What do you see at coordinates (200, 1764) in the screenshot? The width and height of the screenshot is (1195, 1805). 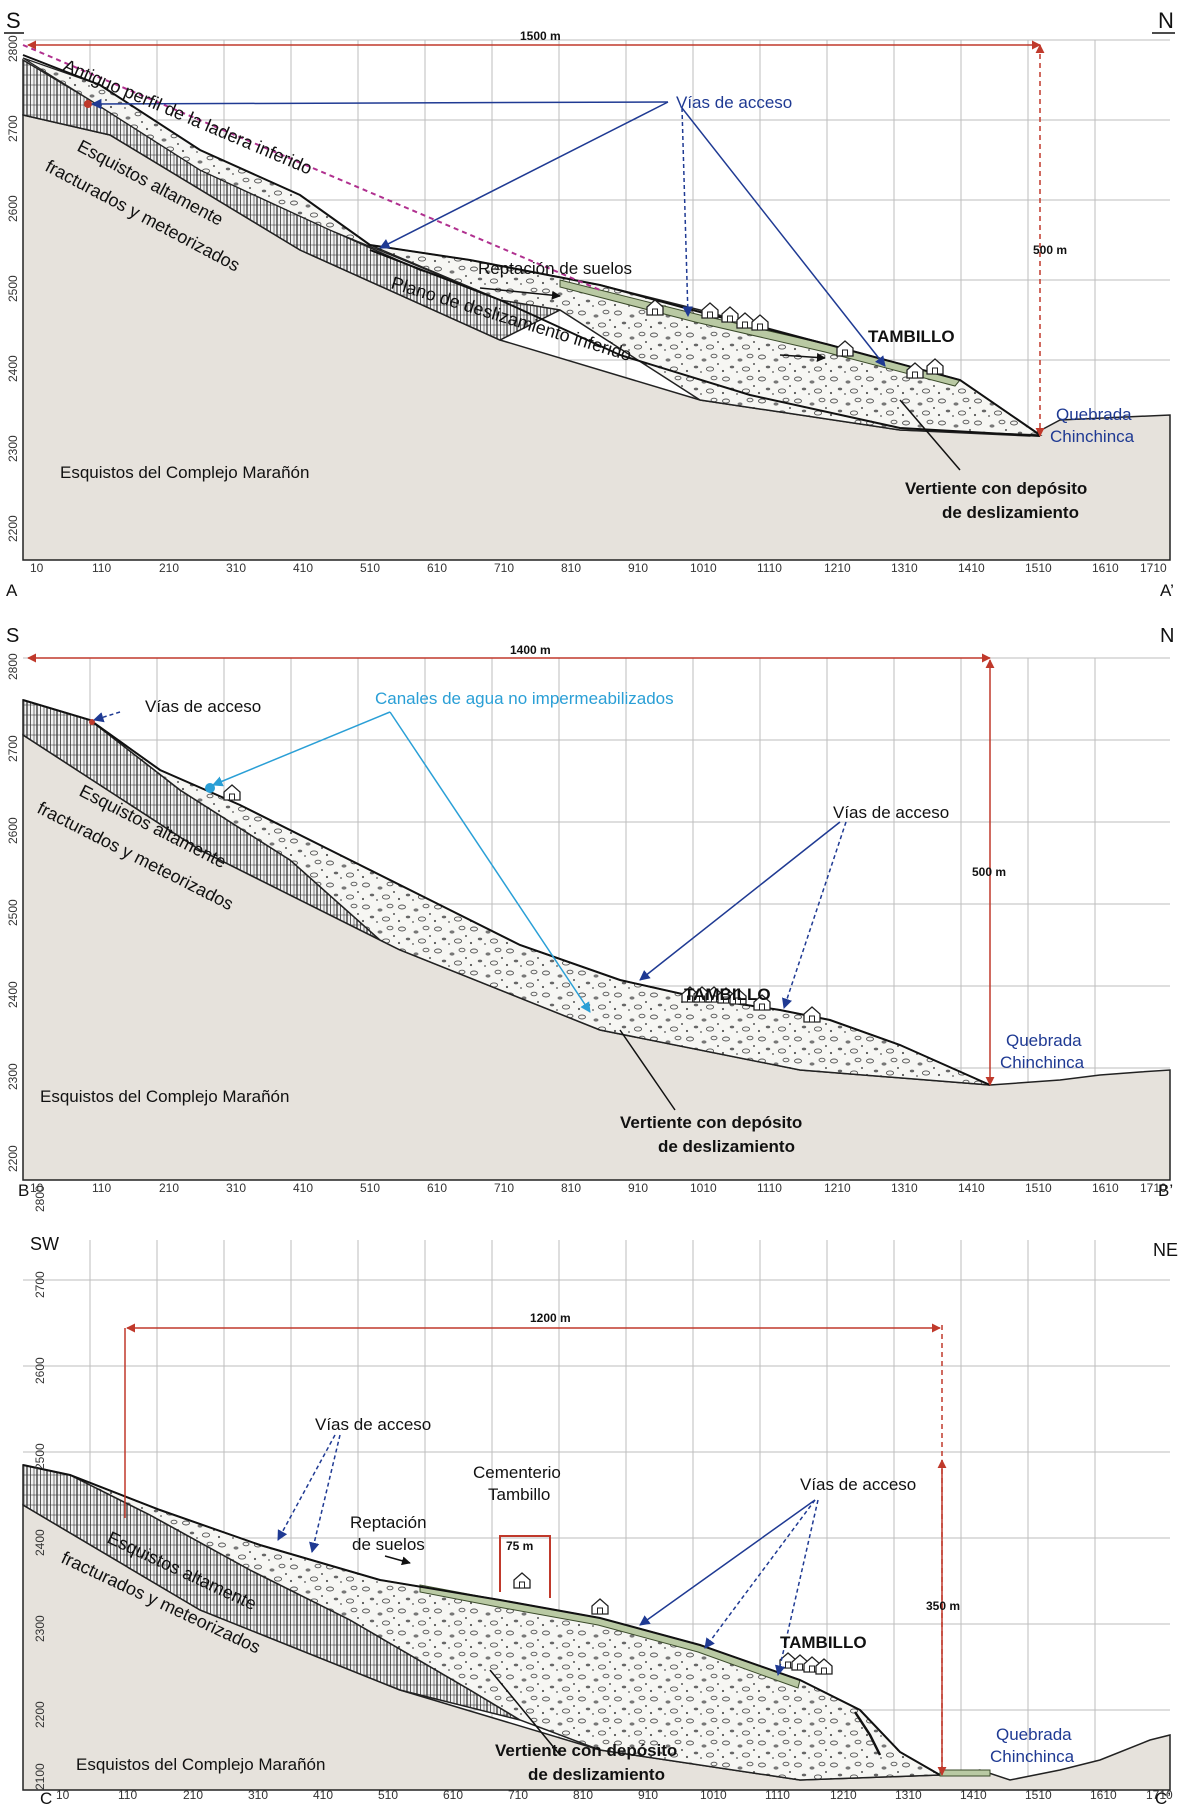 I see `section-c-bedrock-label: Esquistos del Complejo Marañón` at bounding box center [200, 1764].